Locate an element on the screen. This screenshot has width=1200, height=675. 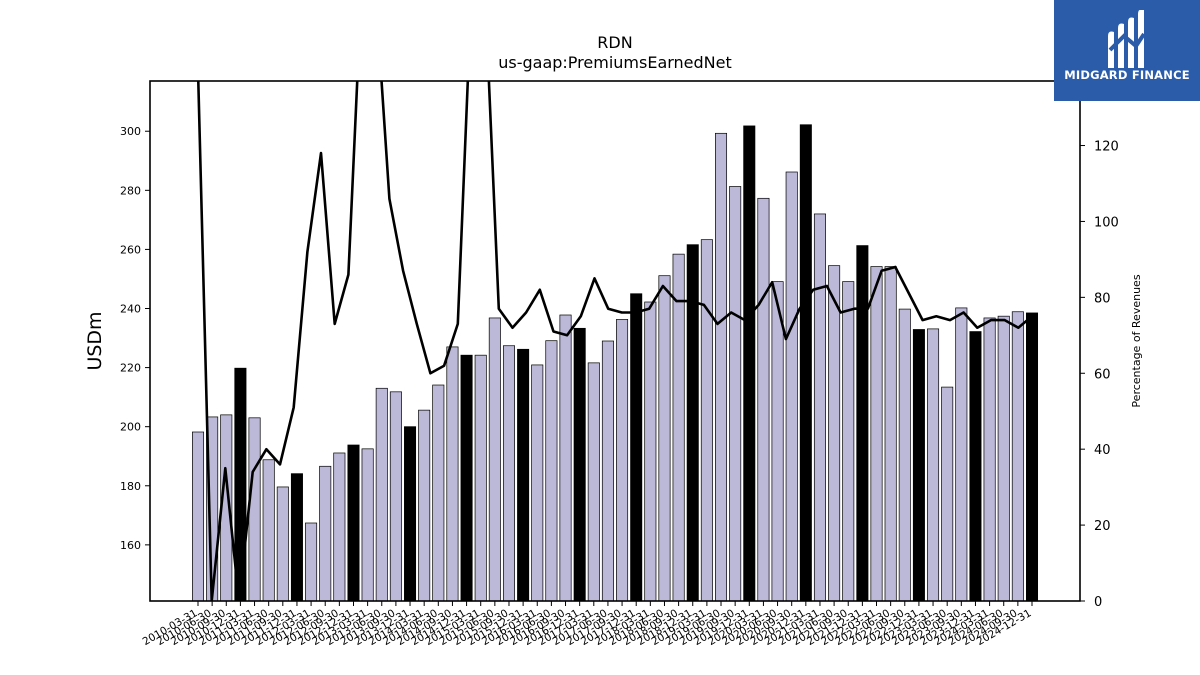
y-tick-label: 260 is located at coordinates (130, 249).